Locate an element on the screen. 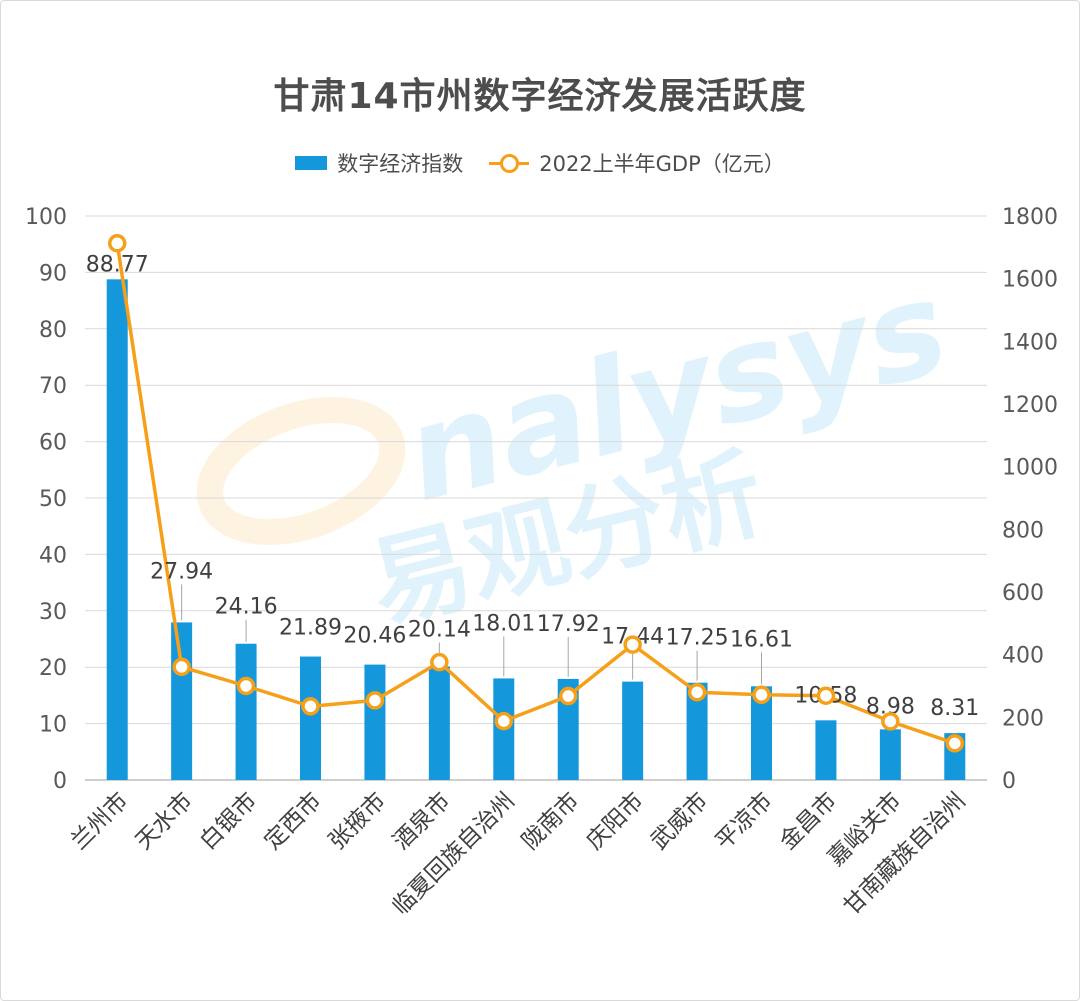 The image size is (1080, 1001). x-category-label: 张掖市 is located at coordinates (357, 821).